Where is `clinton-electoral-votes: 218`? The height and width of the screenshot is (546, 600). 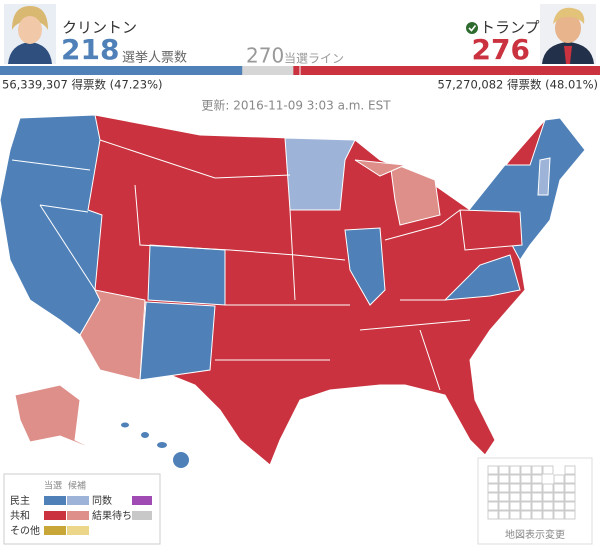 clinton-electoral-votes: 218 is located at coordinates (90, 49).